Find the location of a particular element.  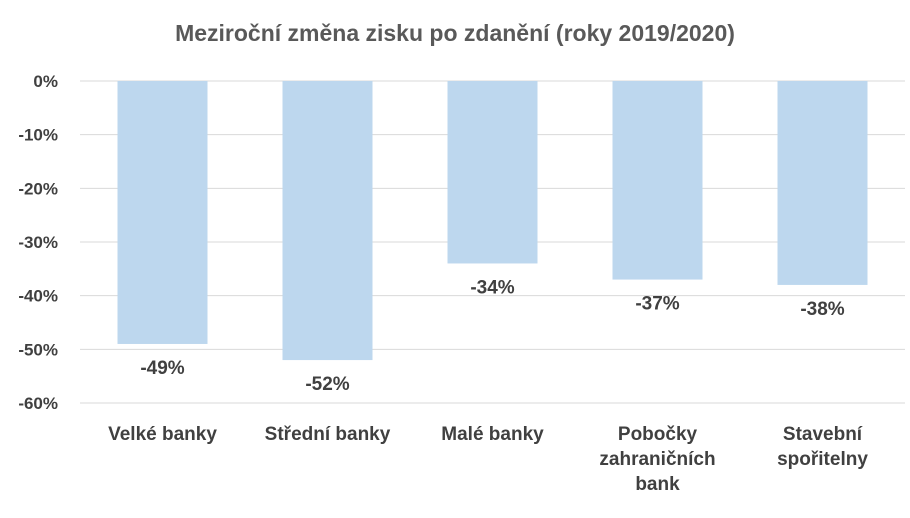

category-label: Velké banky is located at coordinates (162, 434).